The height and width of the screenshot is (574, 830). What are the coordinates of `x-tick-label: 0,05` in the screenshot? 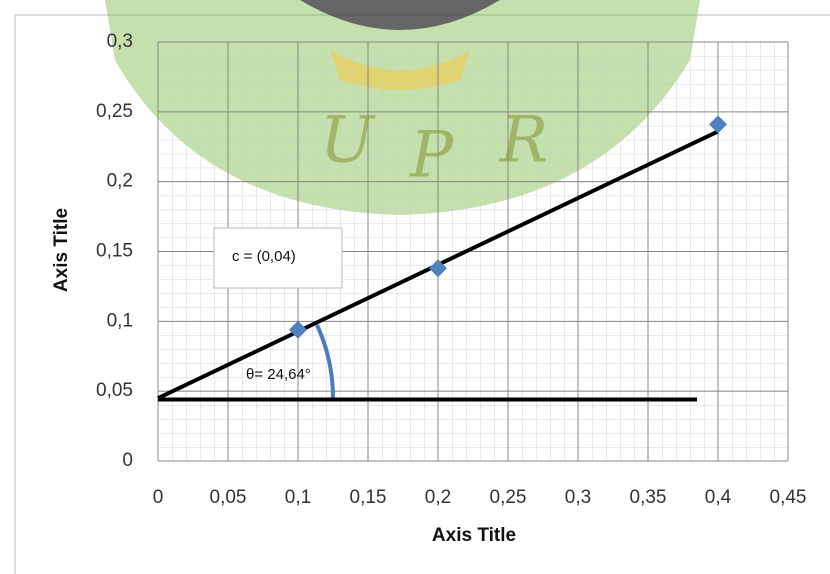 It's located at (228, 497).